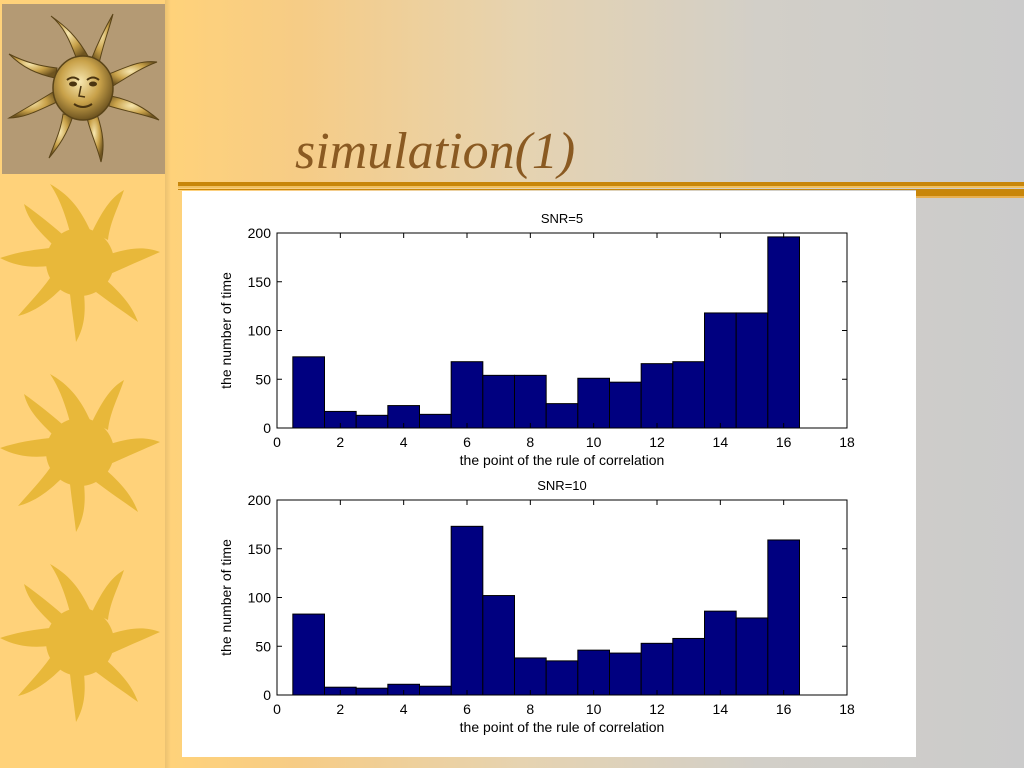 This screenshot has width=1024, height=768. I want to click on slide-title: simulation(1), so click(435, 151).